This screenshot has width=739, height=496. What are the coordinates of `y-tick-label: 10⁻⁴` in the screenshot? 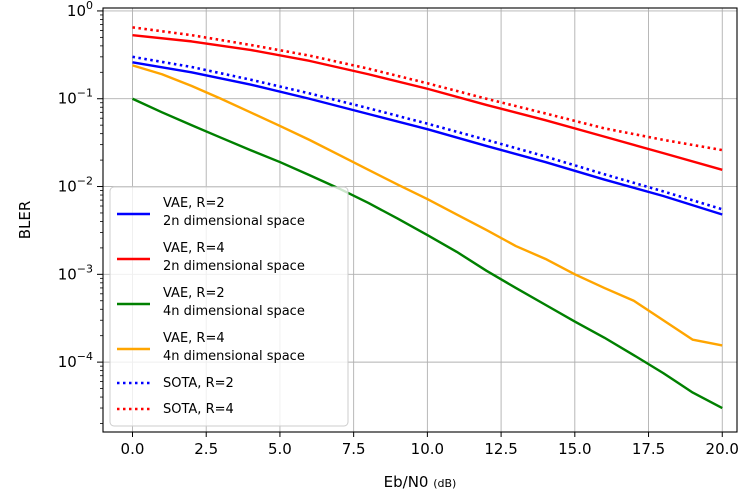 It's located at (75, 360).